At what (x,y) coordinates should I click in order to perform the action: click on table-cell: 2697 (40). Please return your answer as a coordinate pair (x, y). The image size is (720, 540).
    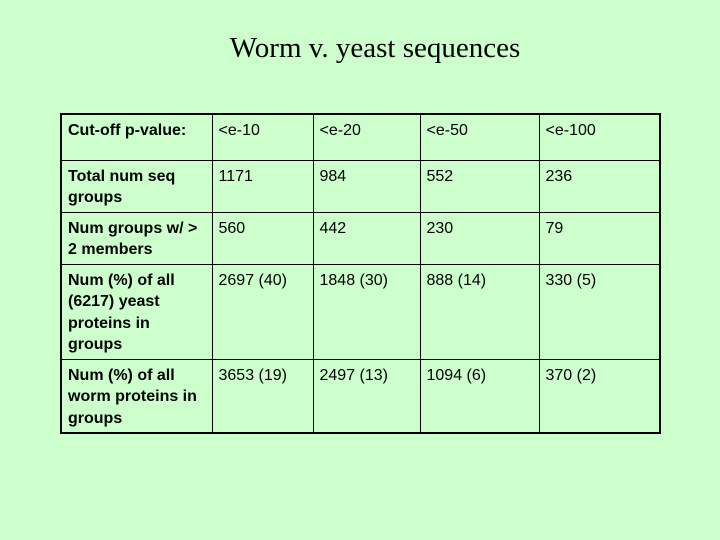
    Looking at the image, I should click on (262, 311).